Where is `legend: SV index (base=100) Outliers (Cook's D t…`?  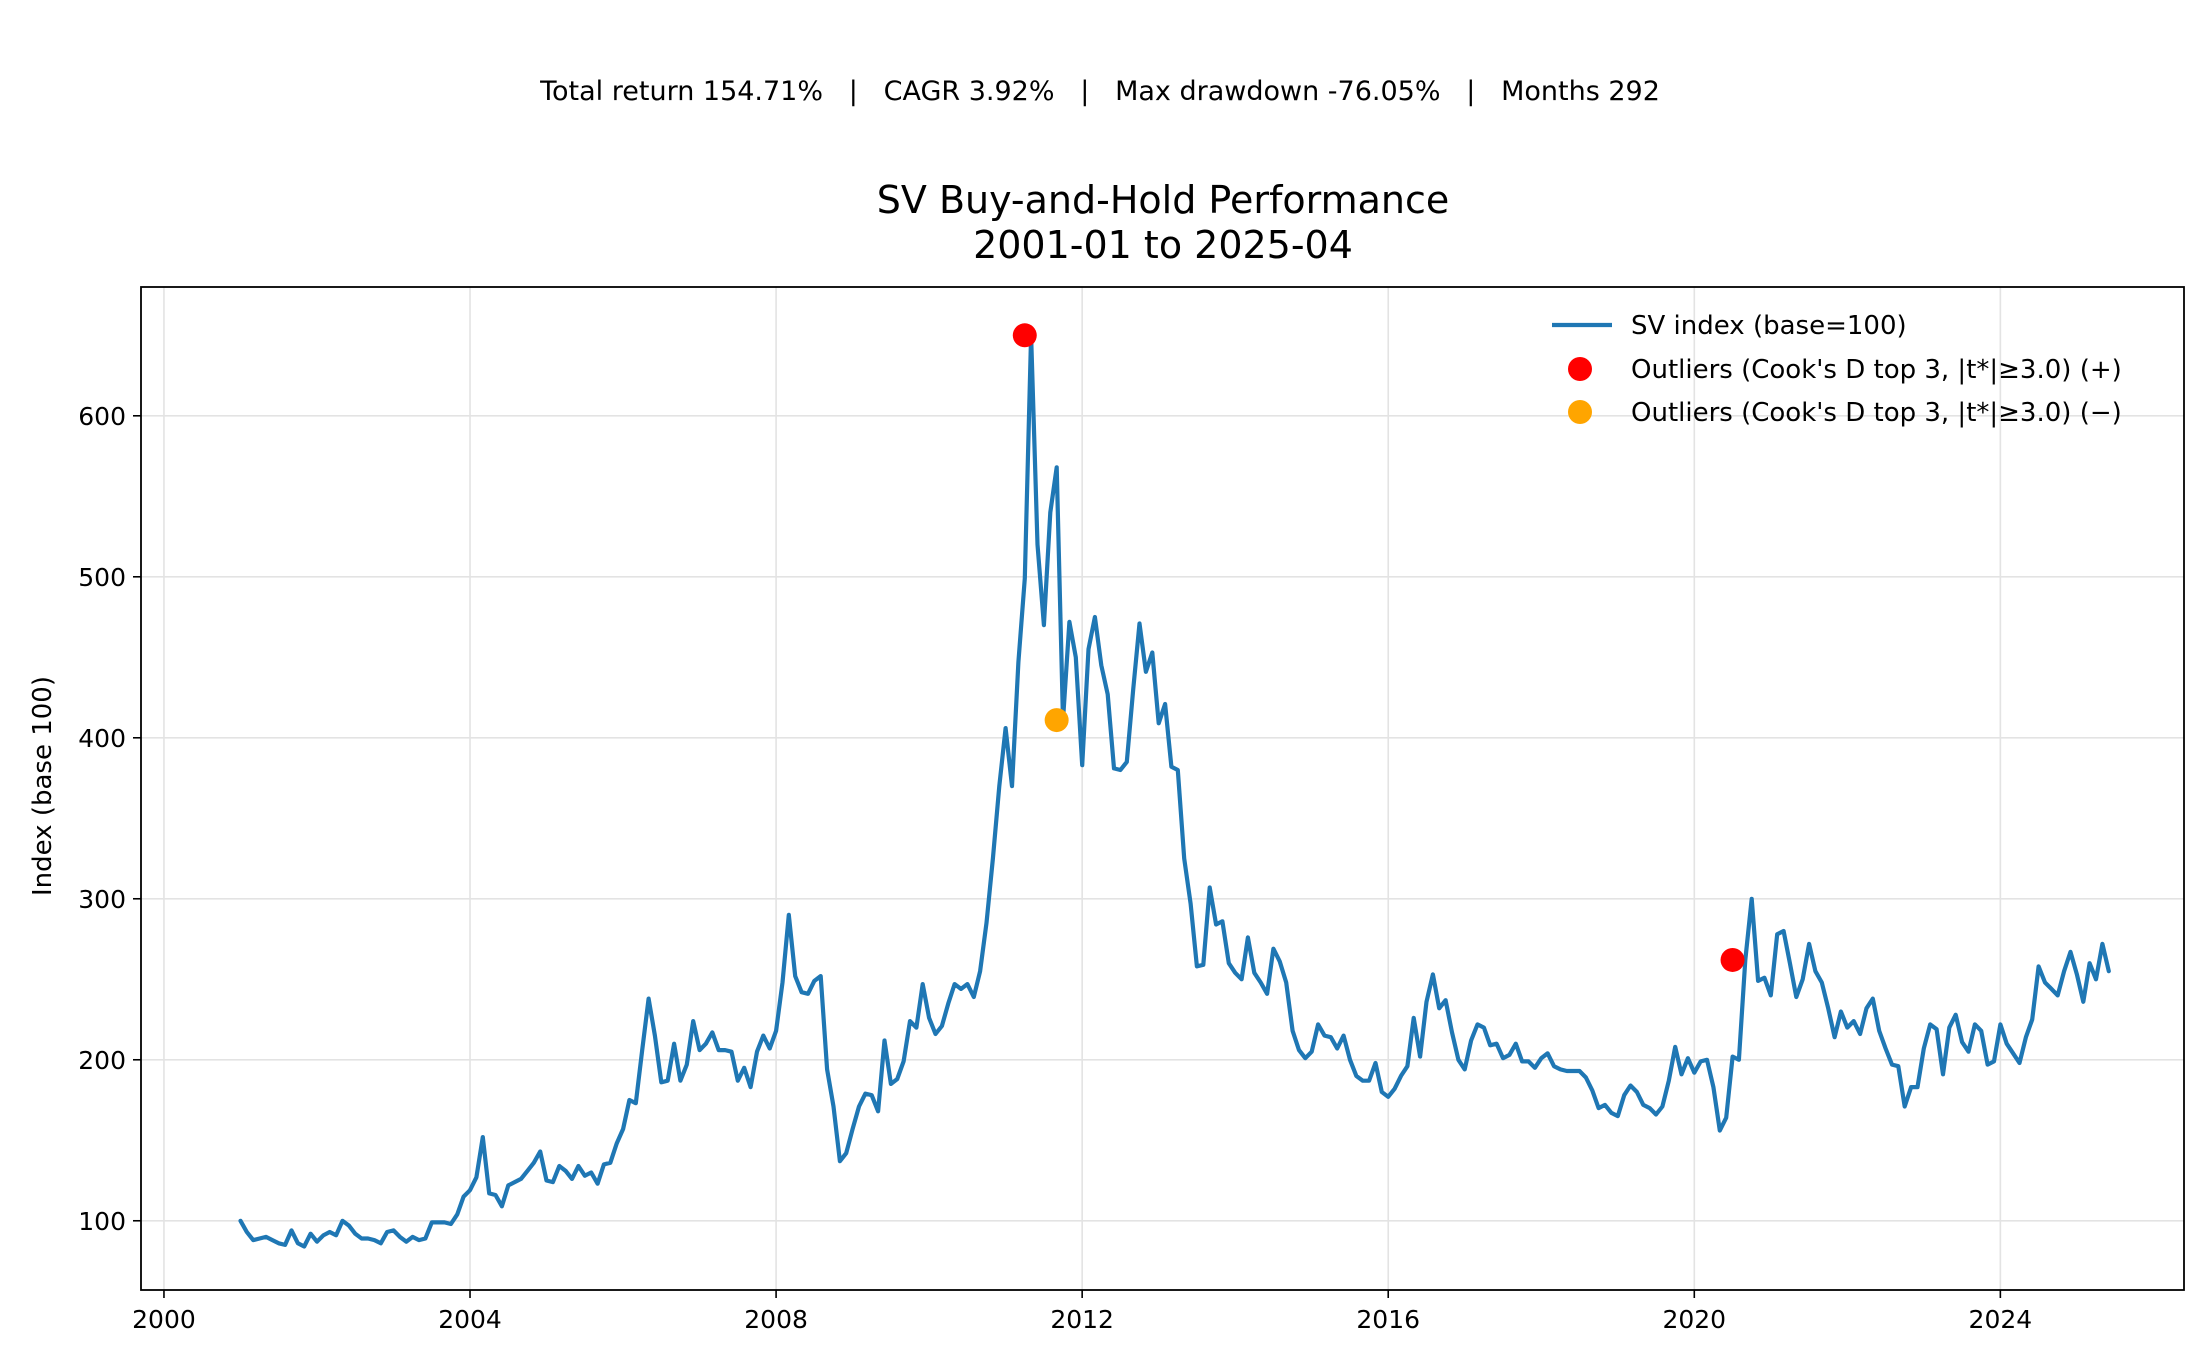
legend: SV index (base=100) Outliers (Cook's D t… is located at coordinates (1837, 369).